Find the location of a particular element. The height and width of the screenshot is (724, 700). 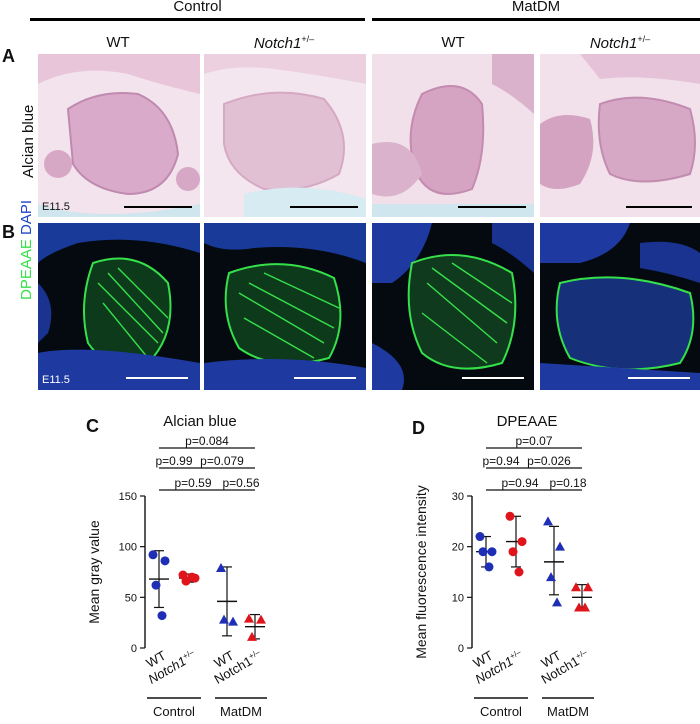

group-header-matdm-label: MatDM is located at coordinates (536, 7).